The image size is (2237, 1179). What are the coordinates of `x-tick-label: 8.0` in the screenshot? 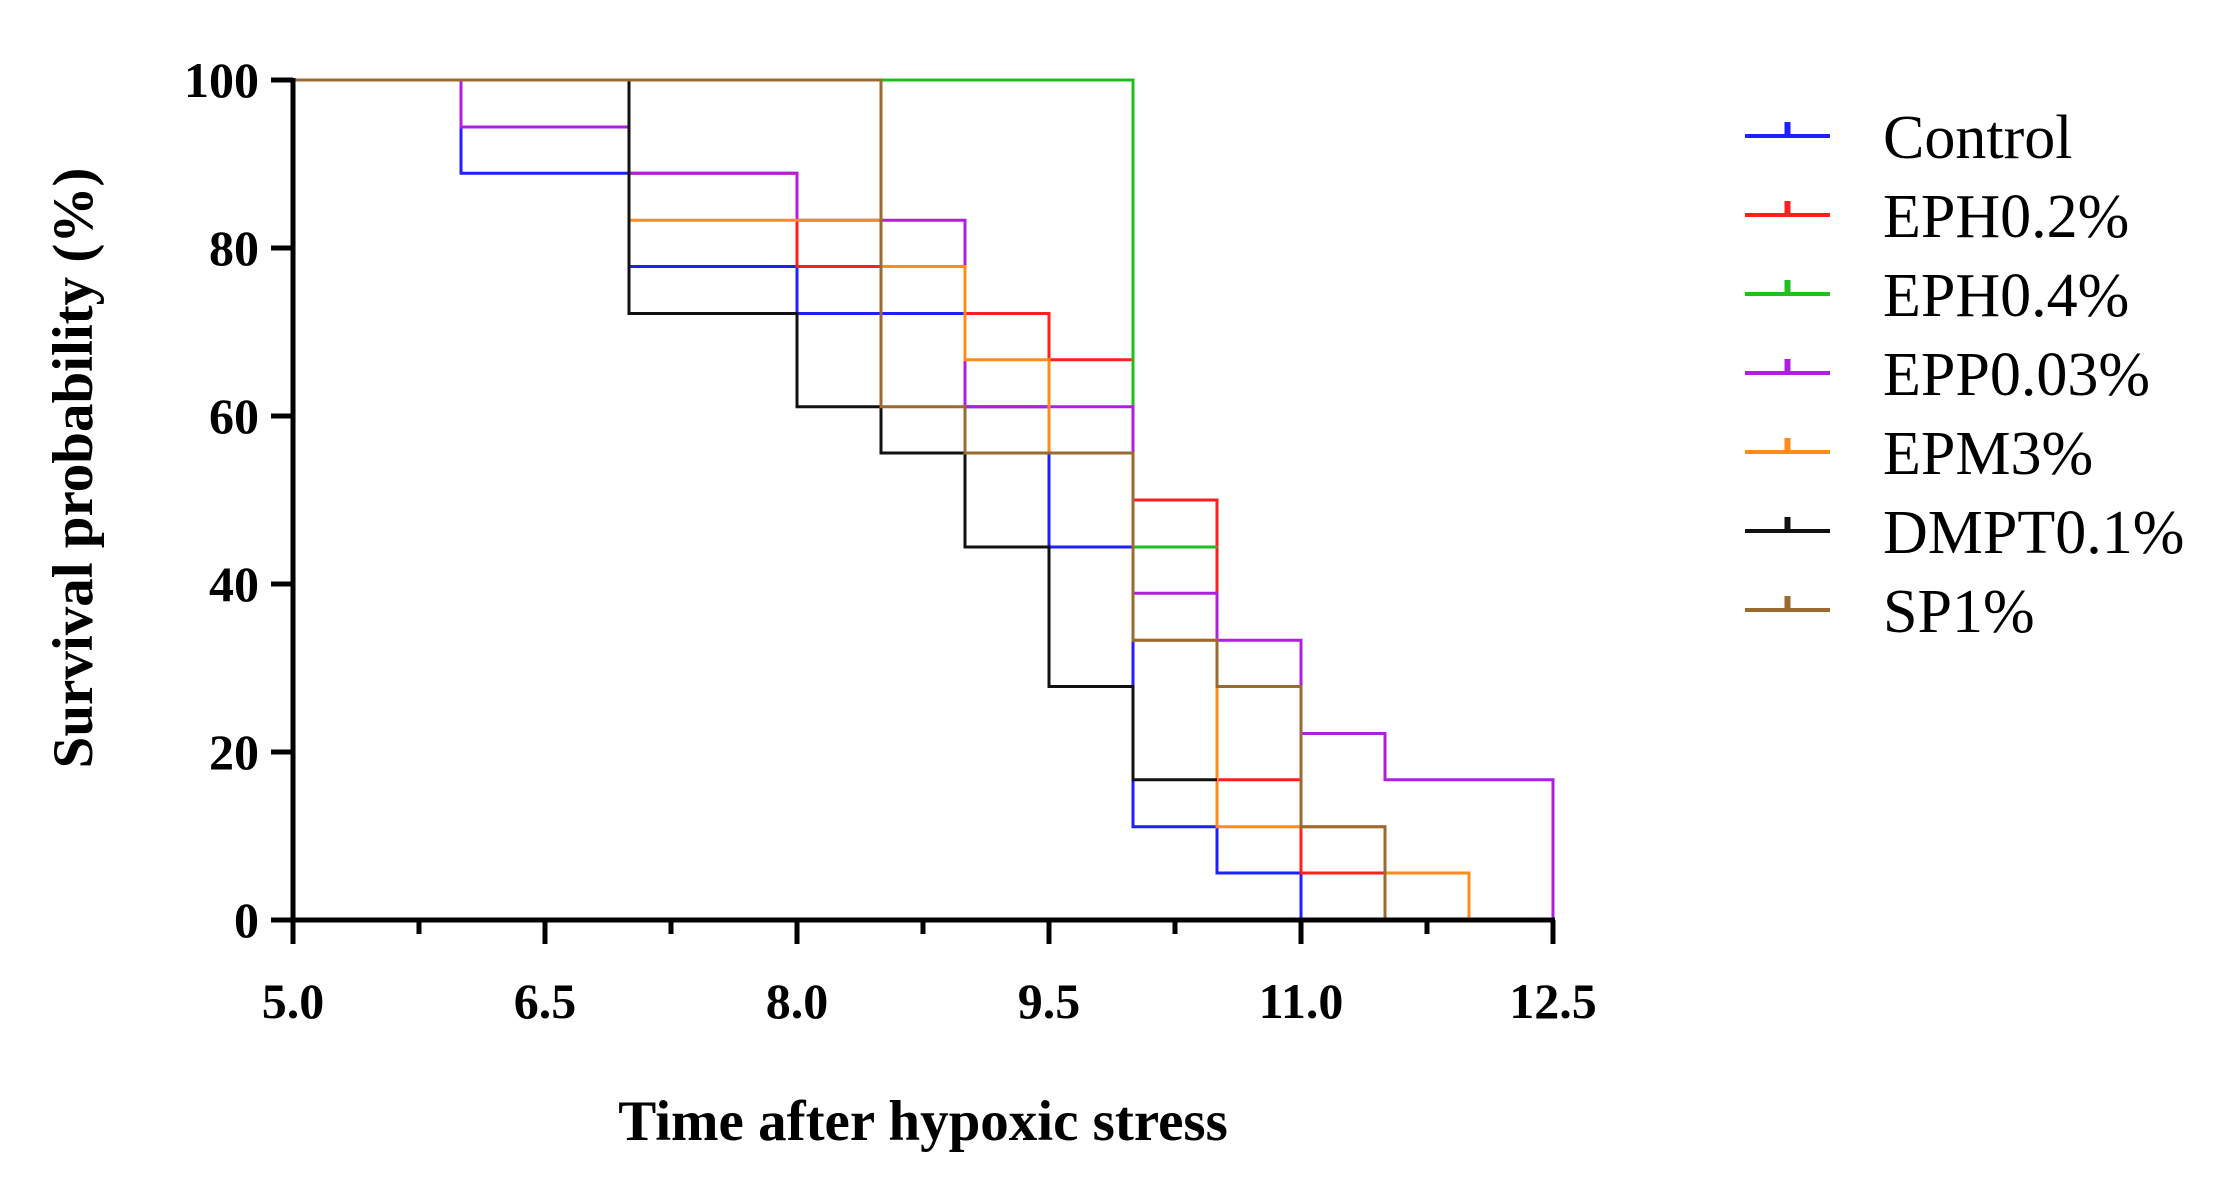 It's located at (797, 1001).